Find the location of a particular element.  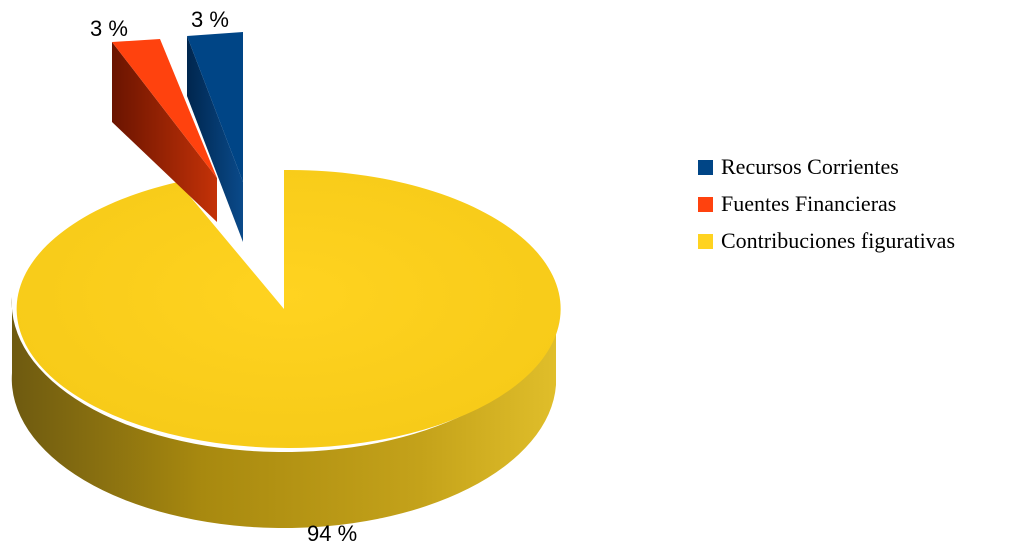

data-label-contribuciones-figurativas: 94 % is located at coordinates (332, 533).